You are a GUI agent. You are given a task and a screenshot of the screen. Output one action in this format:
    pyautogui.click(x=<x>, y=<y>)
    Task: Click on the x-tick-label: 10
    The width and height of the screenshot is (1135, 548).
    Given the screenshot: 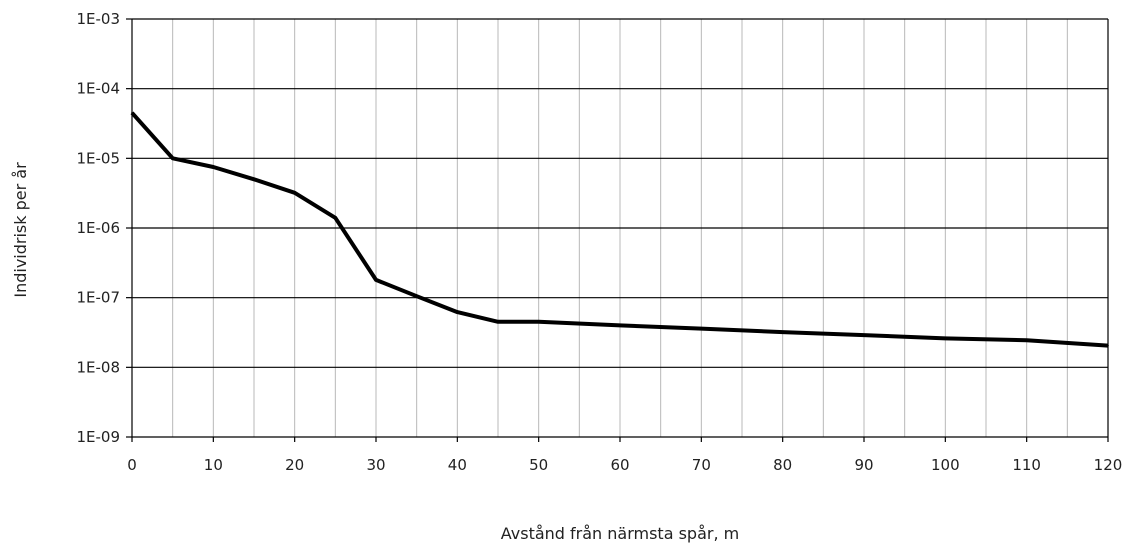 What is the action you would take?
    pyautogui.click(x=213, y=465)
    